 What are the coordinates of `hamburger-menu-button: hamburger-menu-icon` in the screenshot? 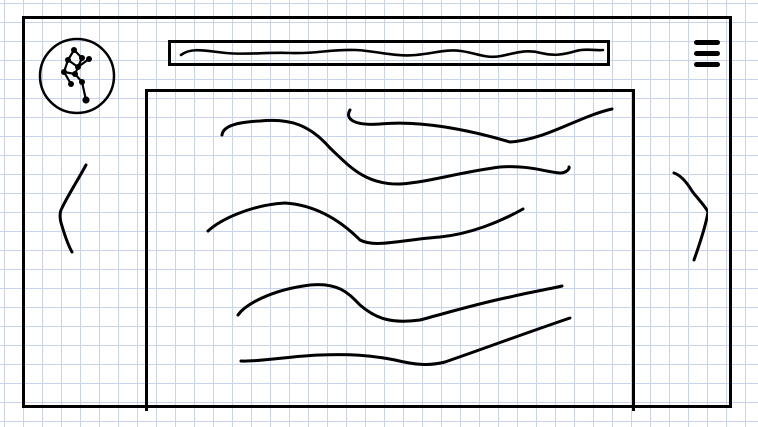 It's located at (707, 55).